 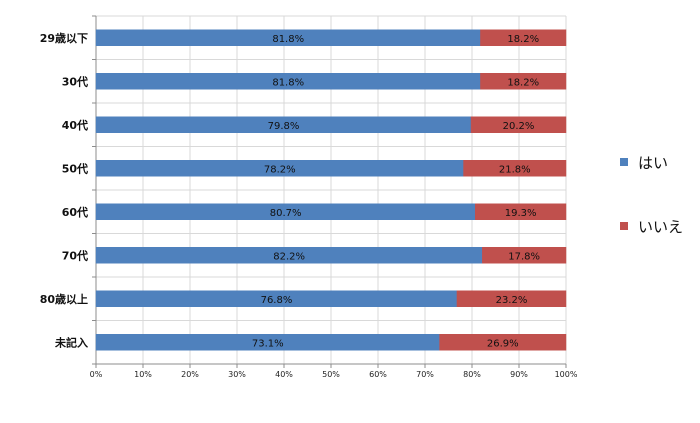 What do you see at coordinates (64, 38) in the screenshot?
I see `category-label: 29歳以下` at bounding box center [64, 38].